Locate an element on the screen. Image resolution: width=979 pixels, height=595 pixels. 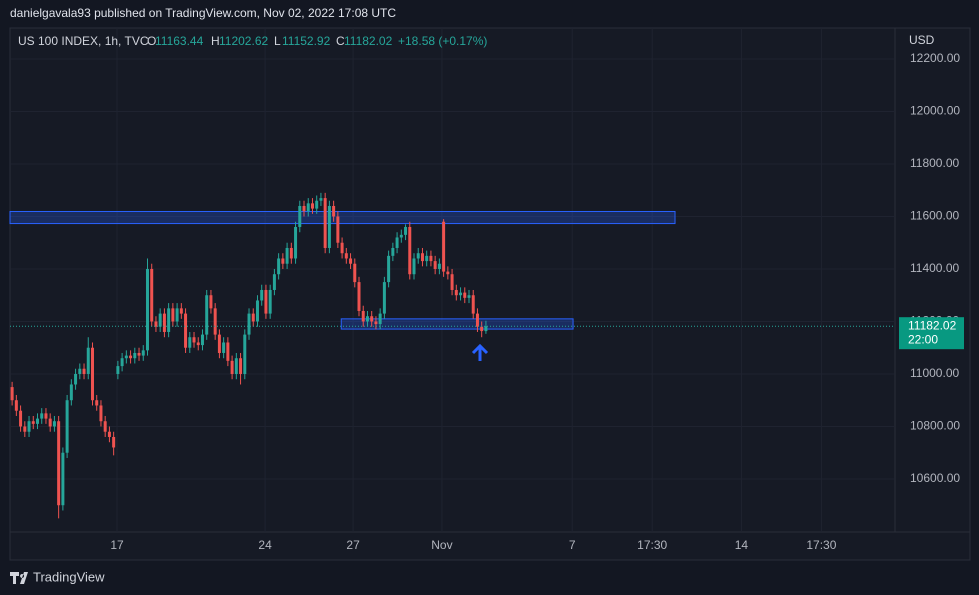
x-tick-label: Nov is located at coordinates (441, 545).